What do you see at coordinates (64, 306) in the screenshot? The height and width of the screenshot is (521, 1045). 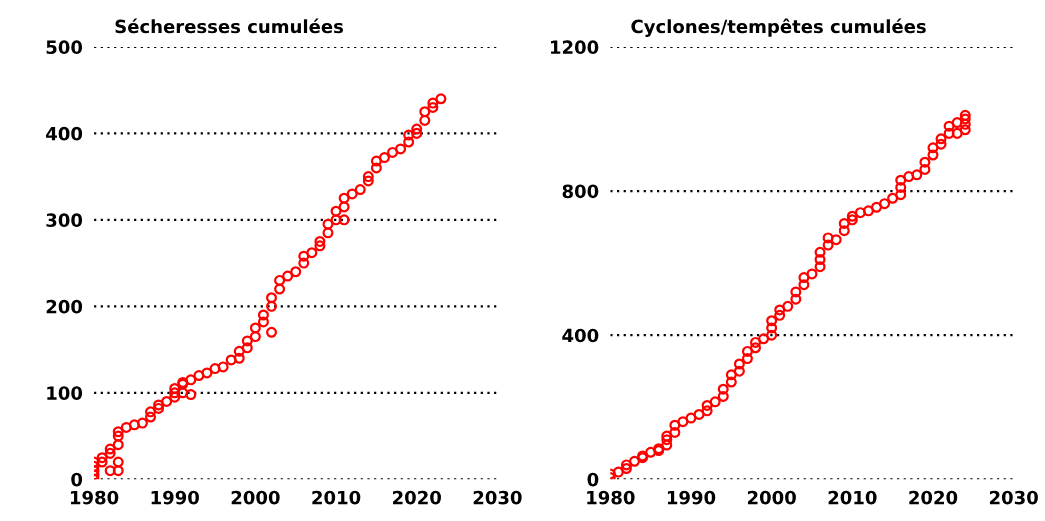 I see `y-tick-label: 200` at bounding box center [64, 306].